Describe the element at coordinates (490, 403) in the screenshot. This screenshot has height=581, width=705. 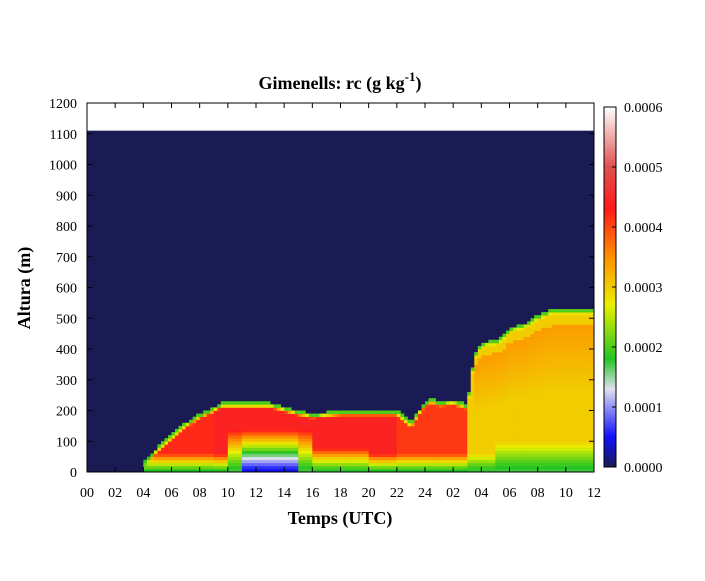
I see `heatmap-cell-2035` at that location.